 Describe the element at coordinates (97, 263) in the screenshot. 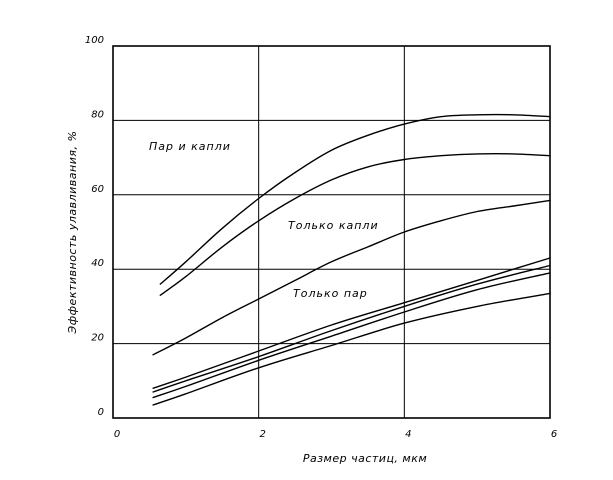

I see `y-tick-label: 40` at that location.